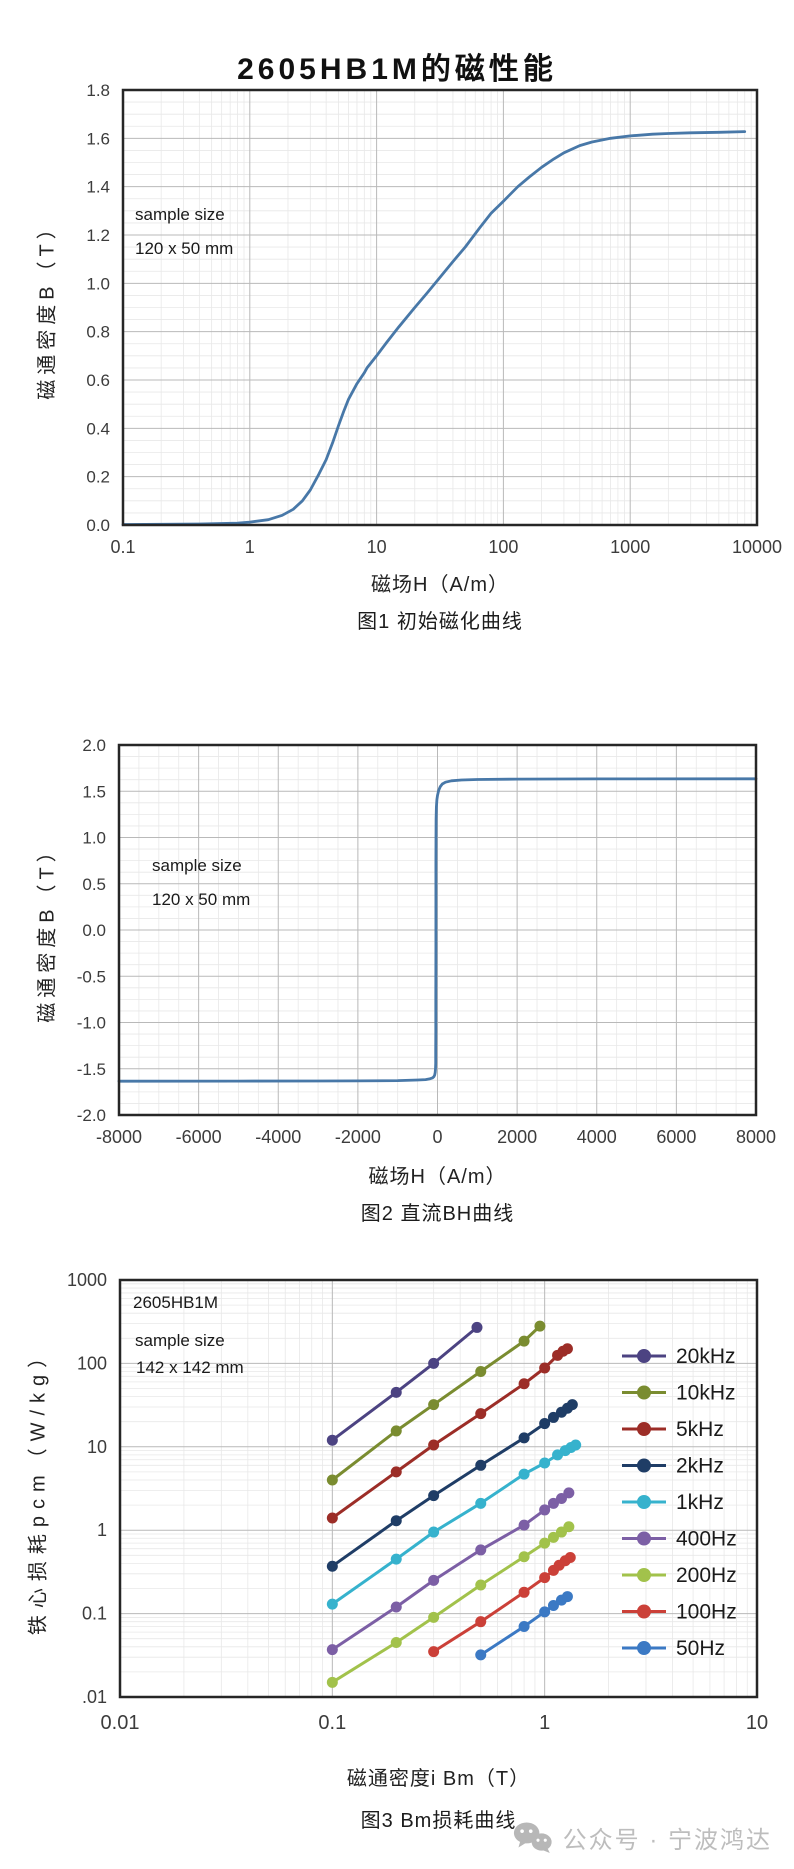 Image resolution: width=794 pixels, height=1869 pixels. I want to click on svg-text: 400Hz, so click(706, 1539).